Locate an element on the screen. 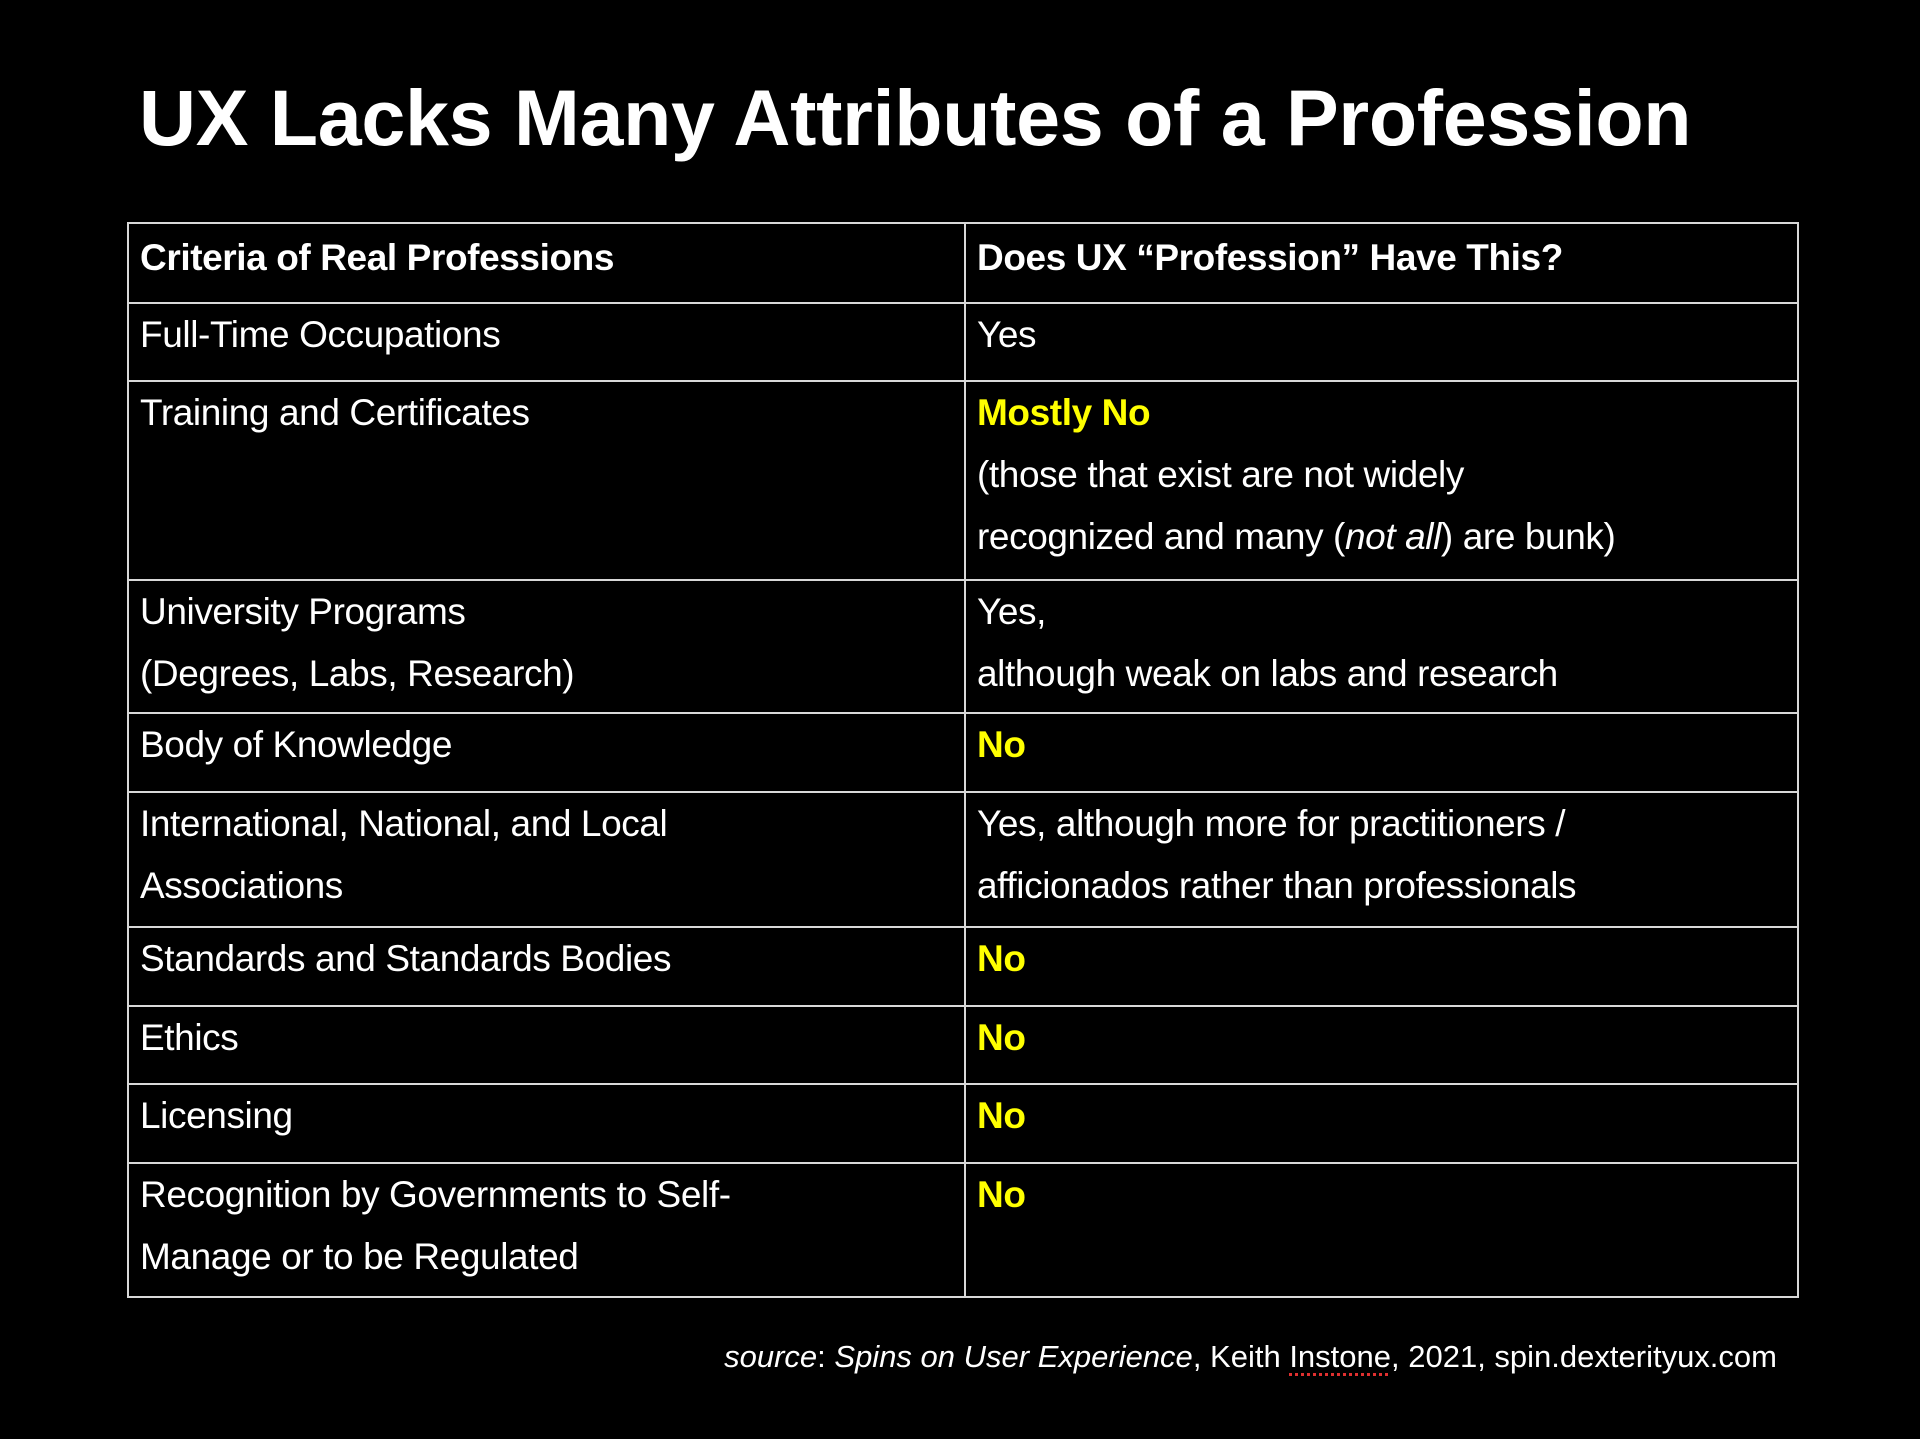  answer-text-part: ) are bunk) is located at coordinates (1528, 536).